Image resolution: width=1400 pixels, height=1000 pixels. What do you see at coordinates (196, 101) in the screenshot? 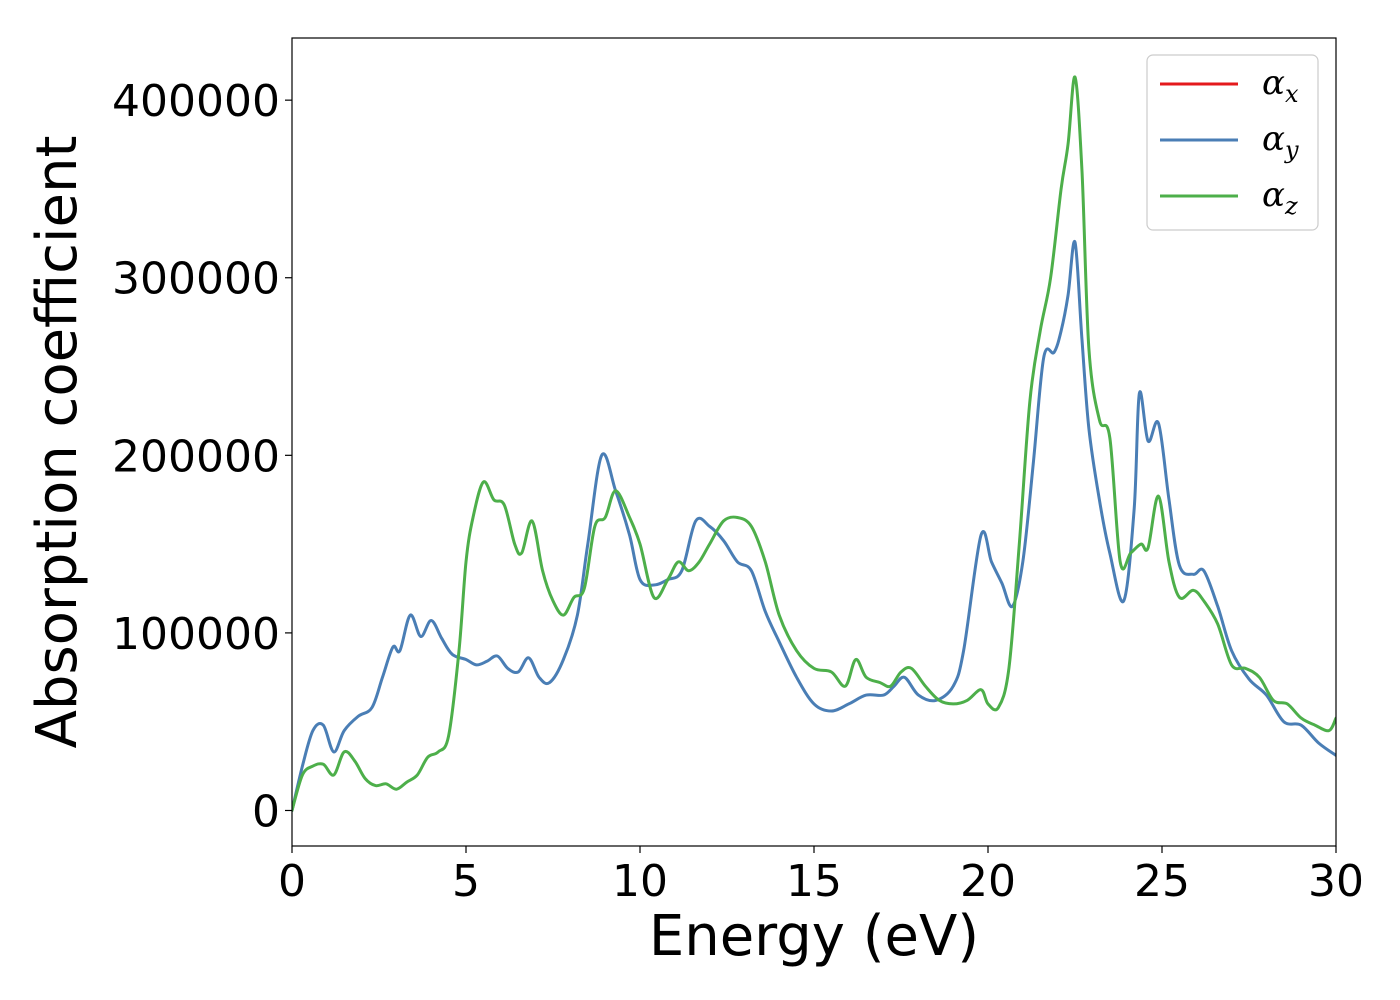
I see `y-tick-label: 400000` at bounding box center [196, 101].